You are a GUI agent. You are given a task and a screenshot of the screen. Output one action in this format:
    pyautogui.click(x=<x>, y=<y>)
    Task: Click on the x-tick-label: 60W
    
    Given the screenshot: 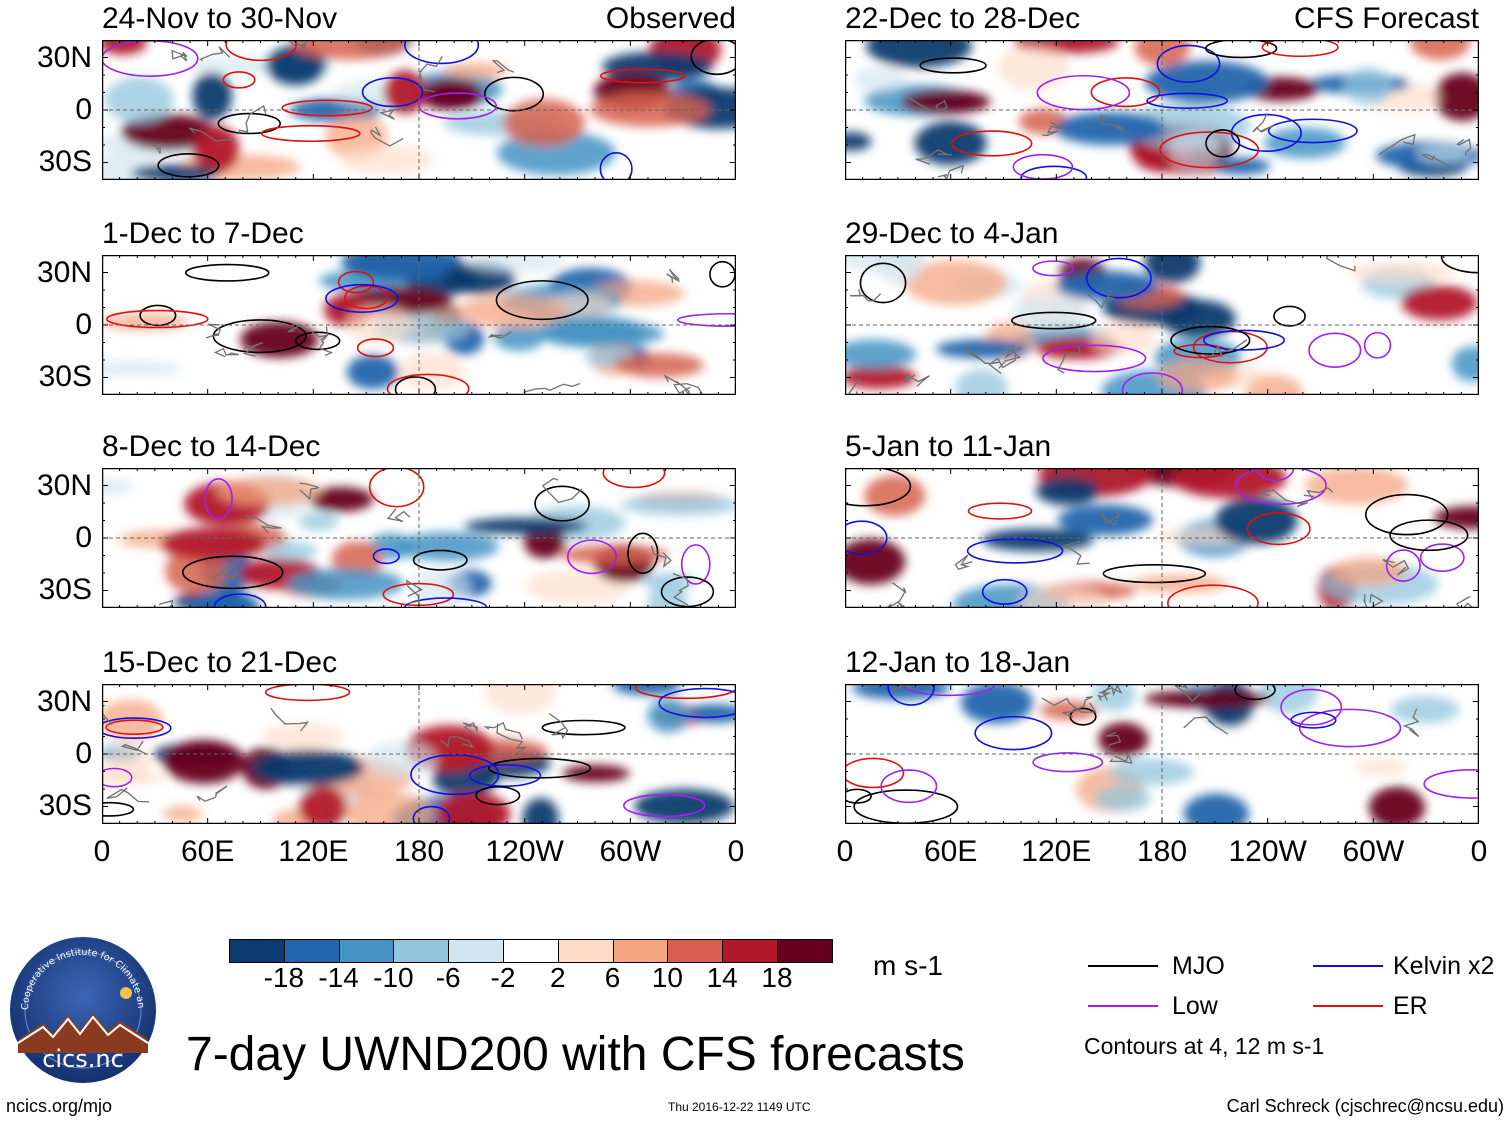 What is the action you would take?
    pyautogui.click(x=630, y=851)
    